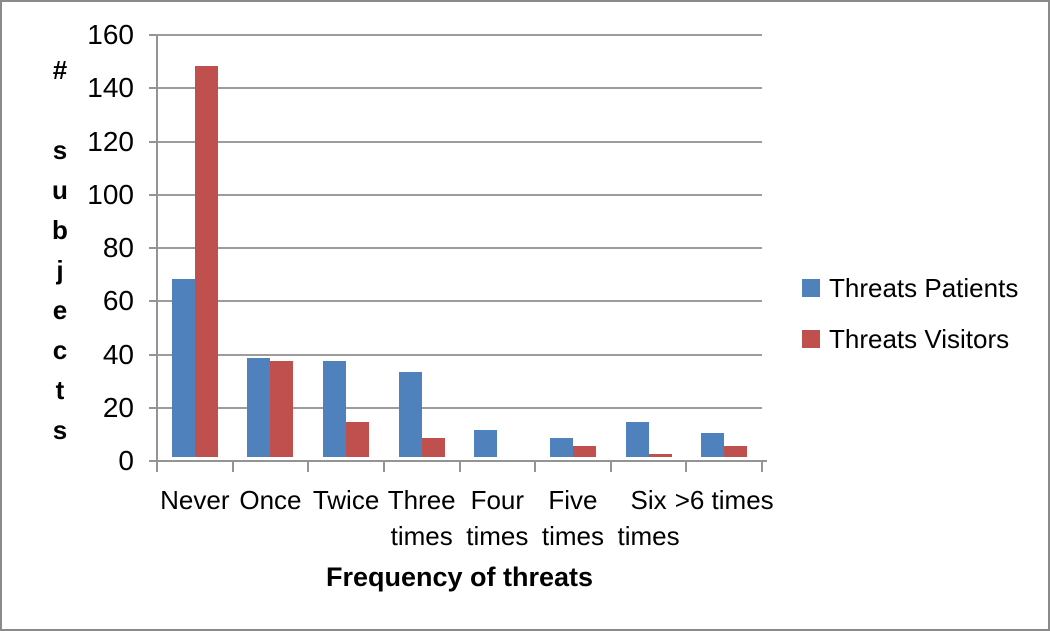 The image size is (1050, 631). I want to click on y-title-char: e, so click(60, 310).